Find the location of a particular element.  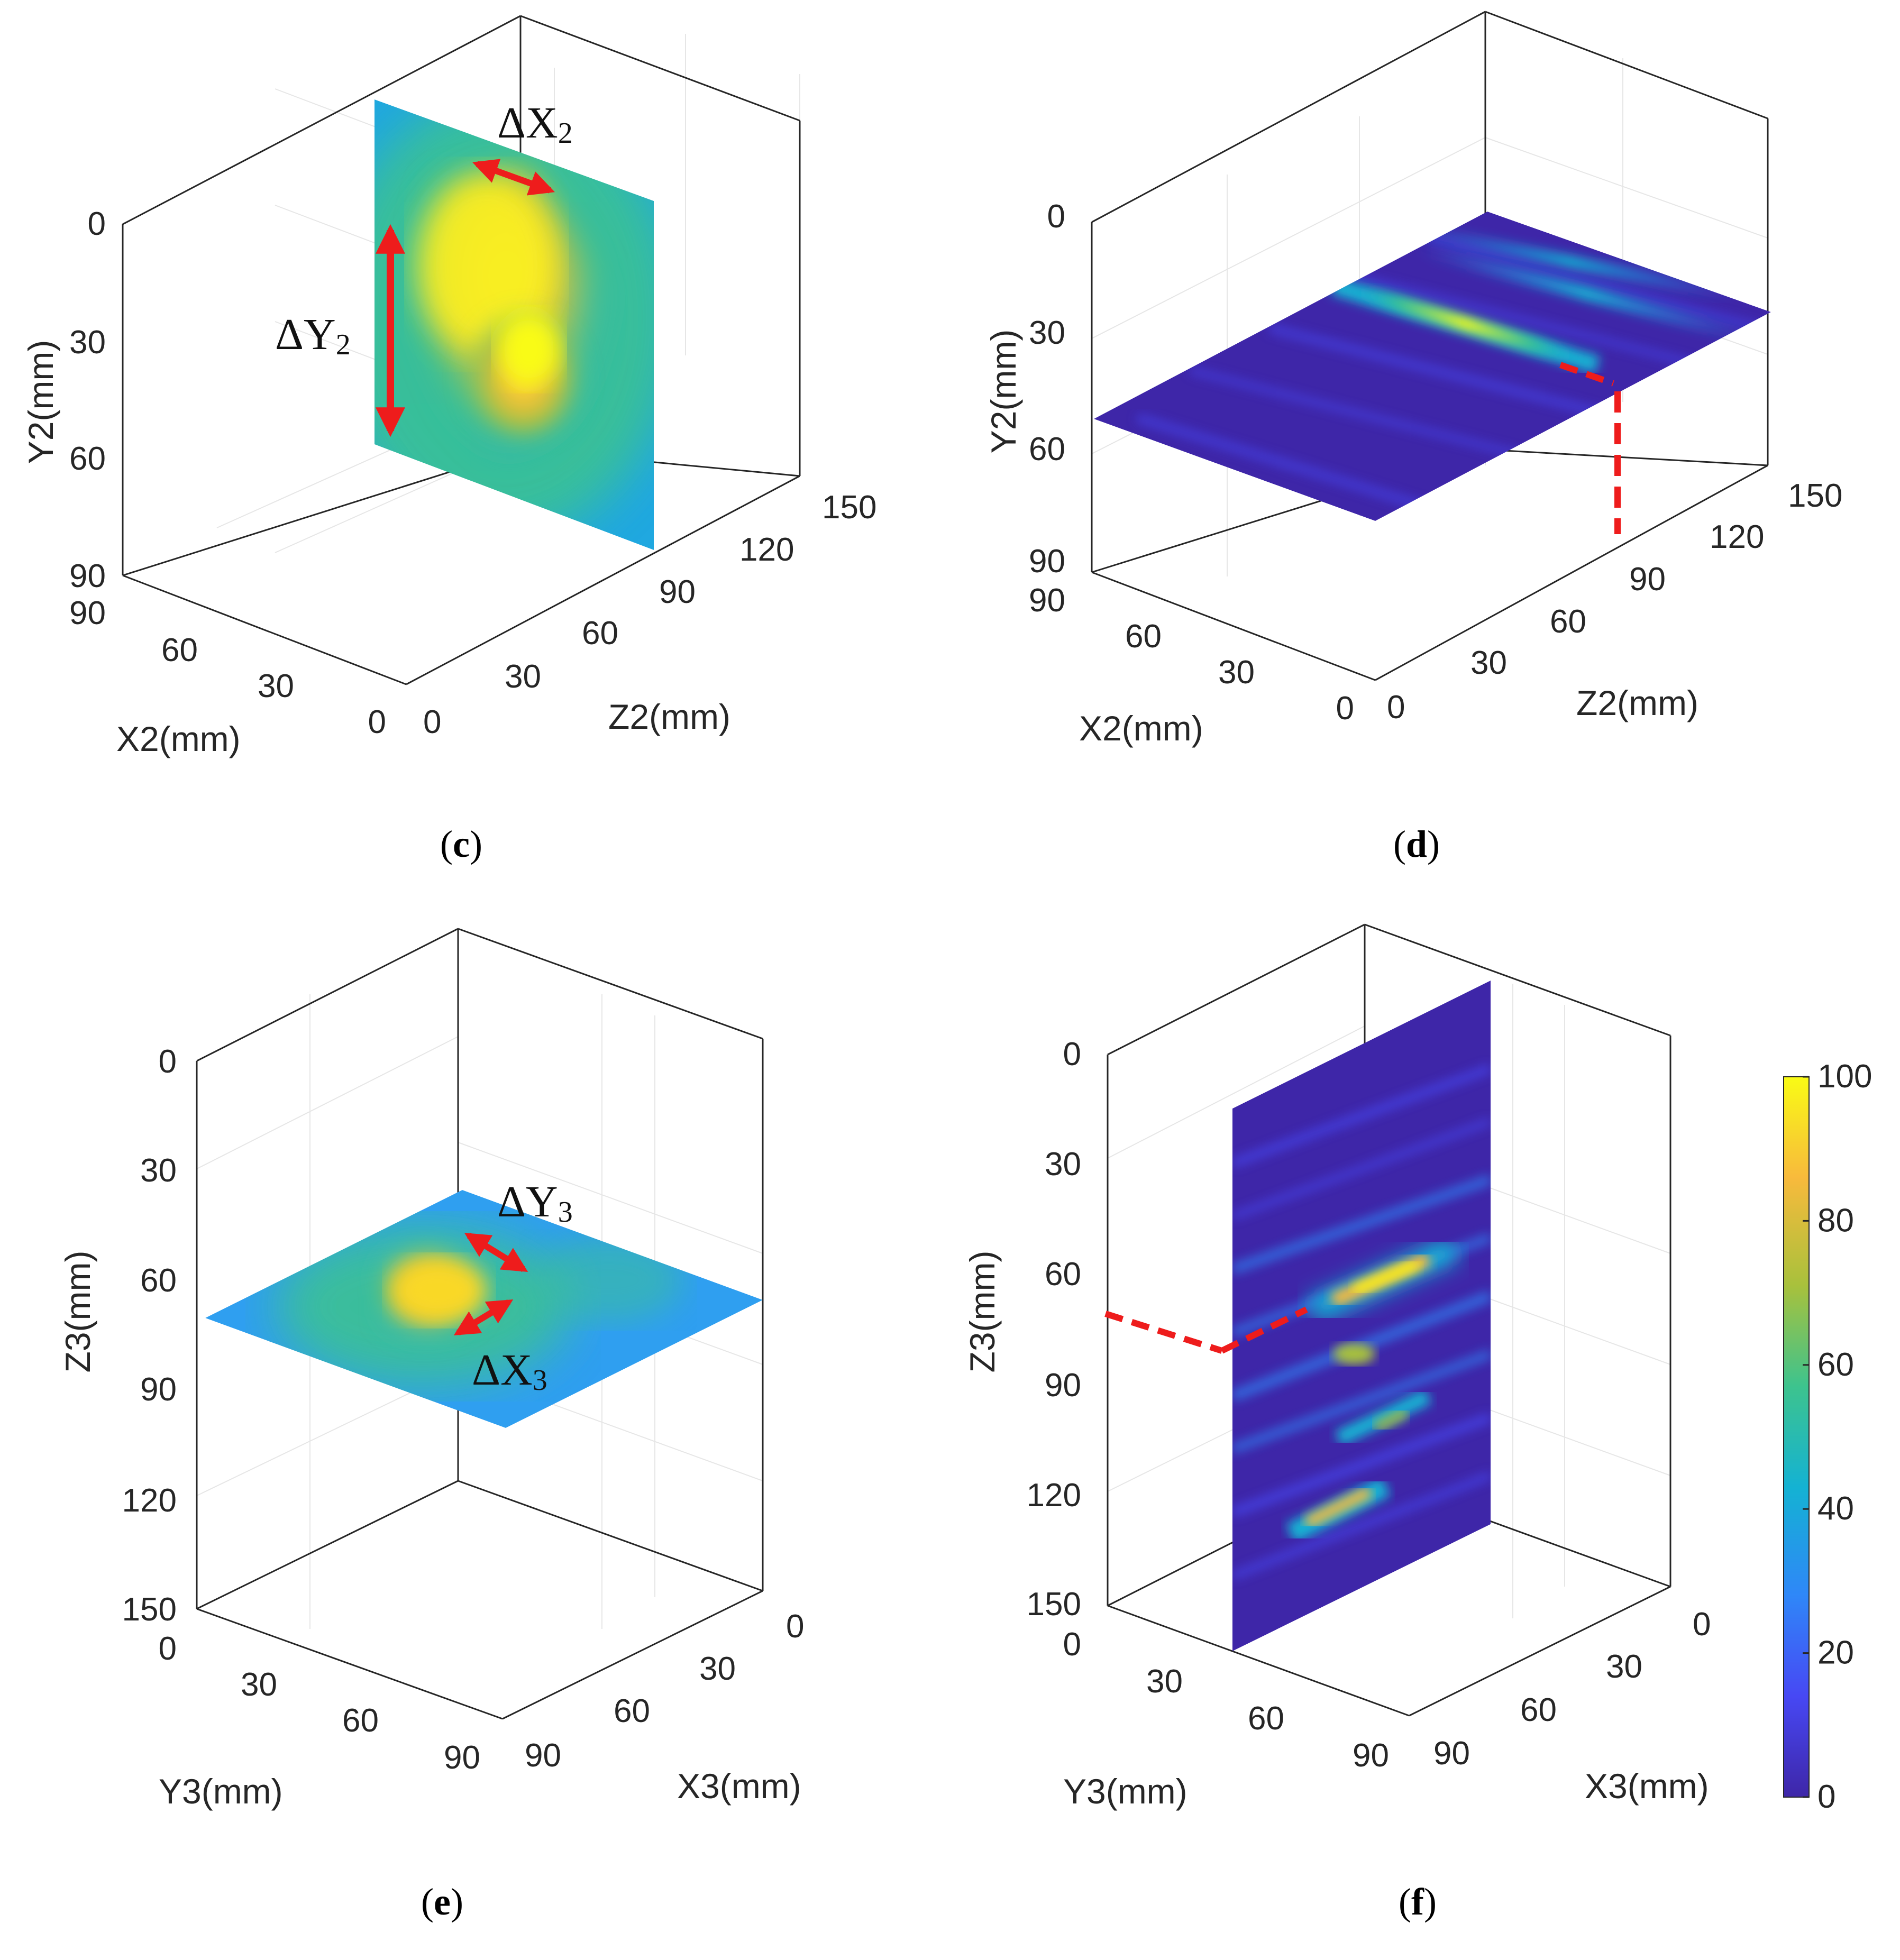

panel-label-c: (c) is located at coordinates (461, 844).